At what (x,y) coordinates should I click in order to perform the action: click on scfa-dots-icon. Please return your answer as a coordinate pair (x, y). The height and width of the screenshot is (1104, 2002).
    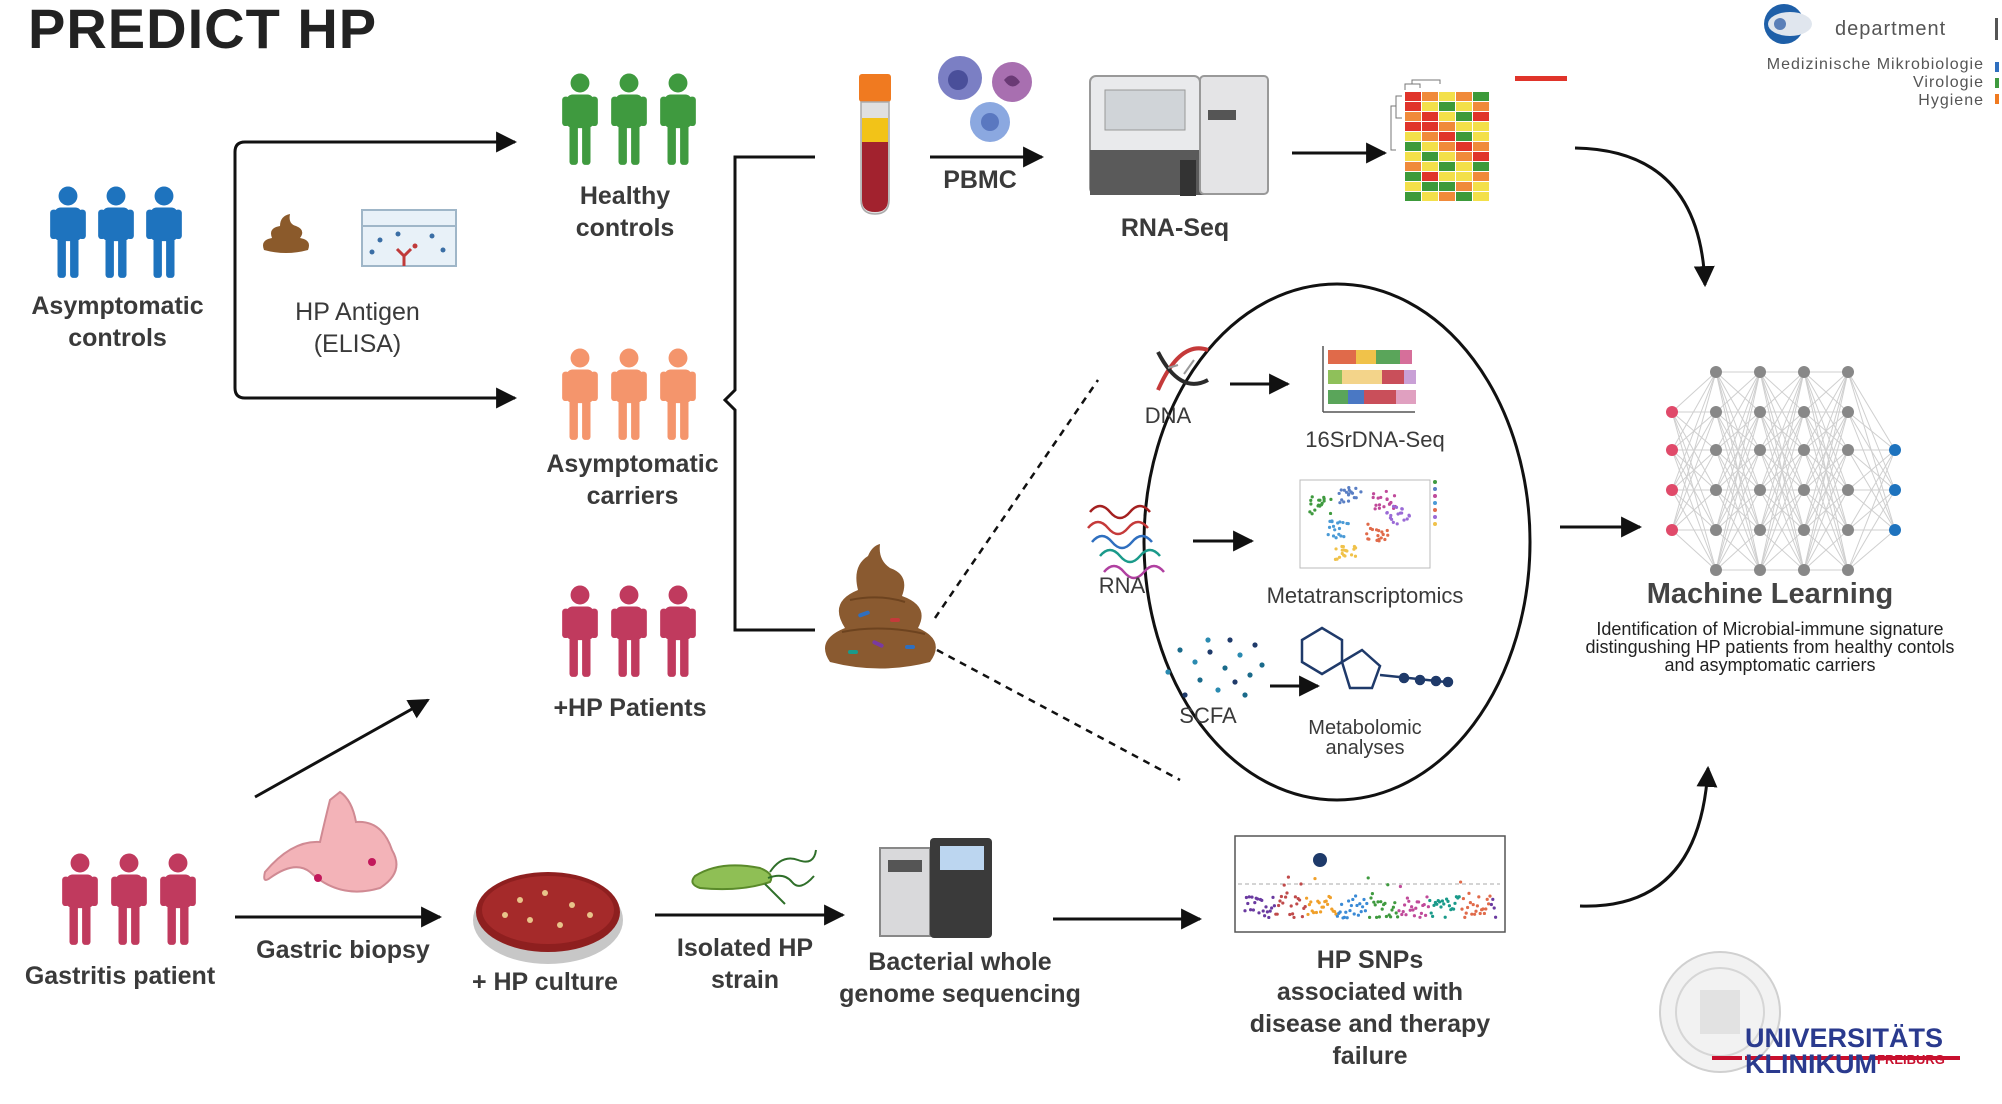
    Looking at the image, I should click on (1215, 667).